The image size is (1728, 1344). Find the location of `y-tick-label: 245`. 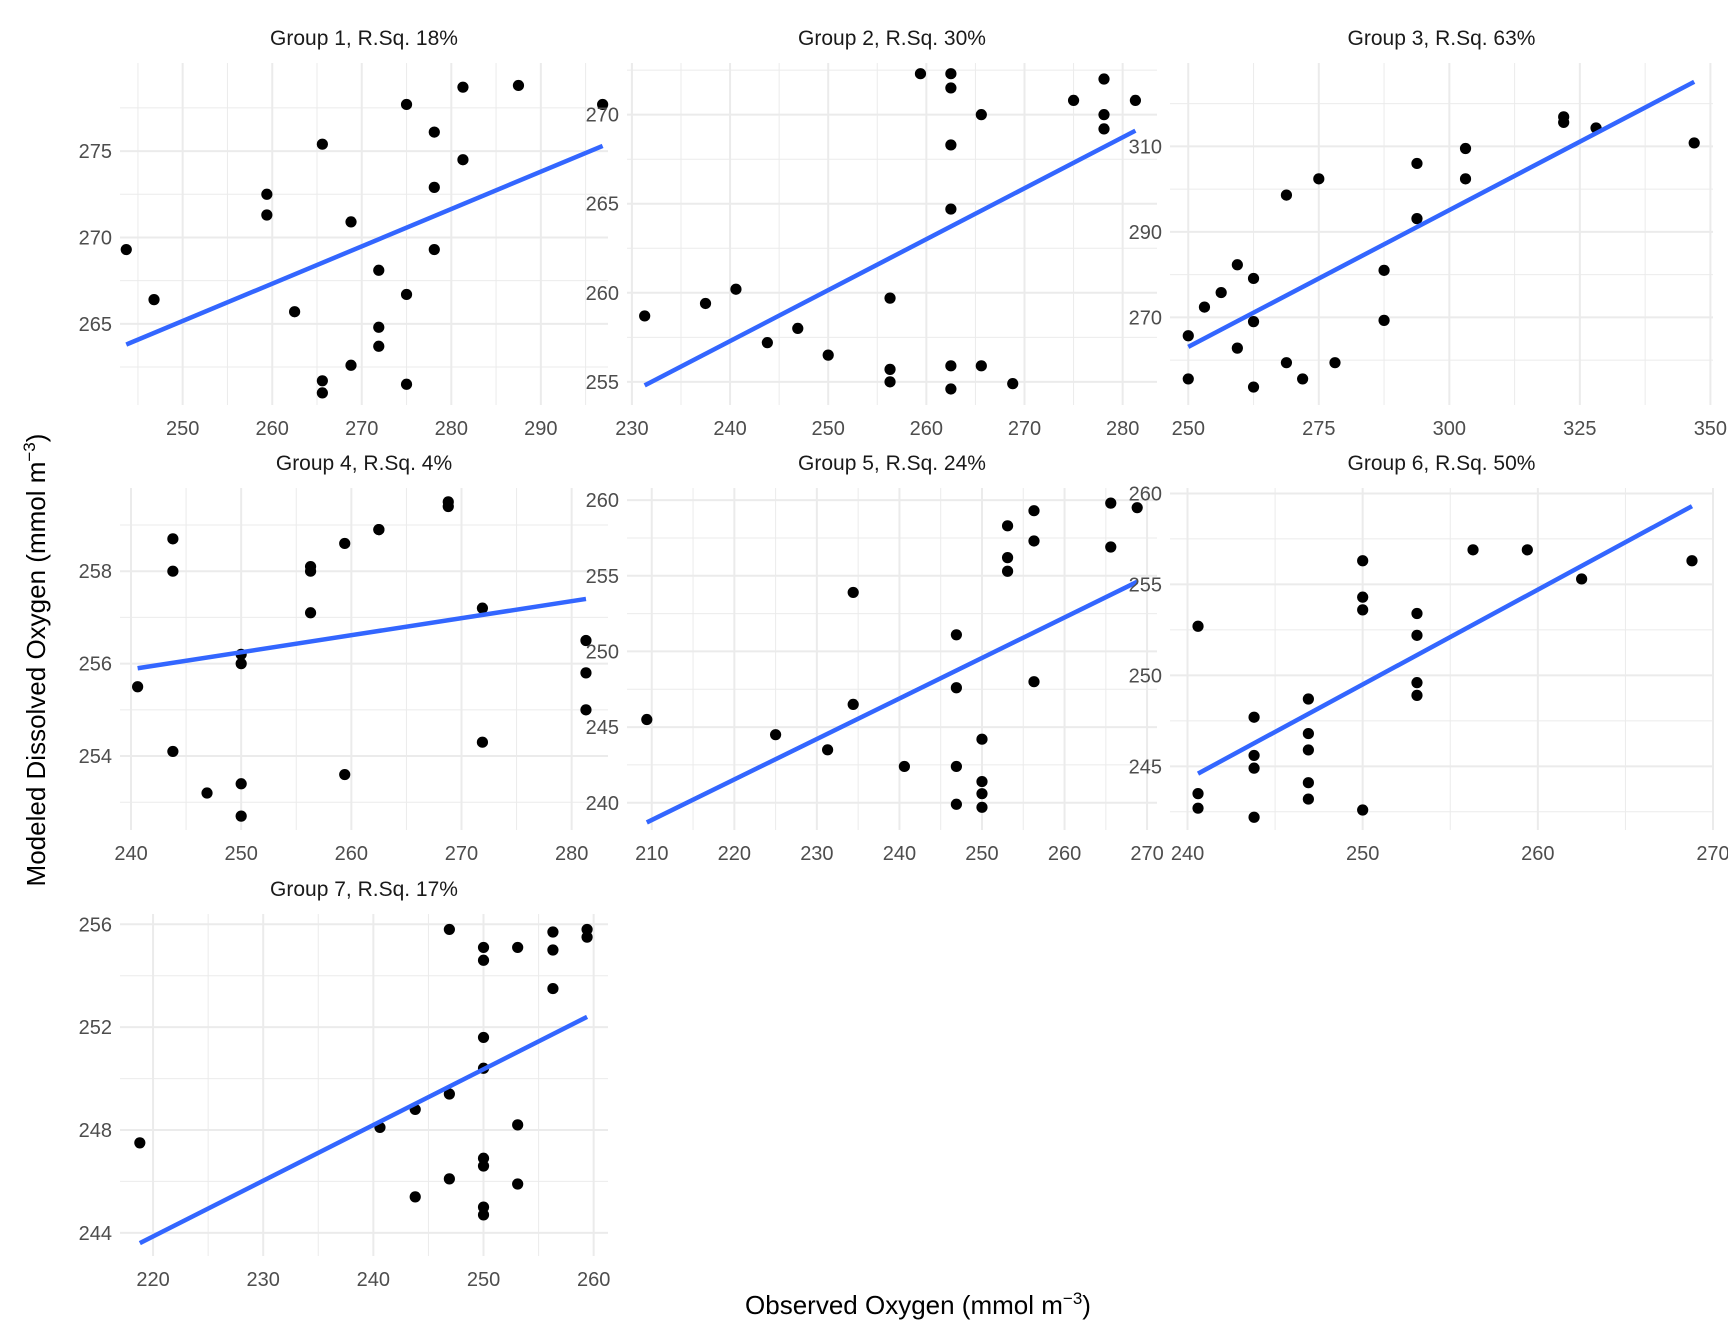

y-tick-label: 245 is located at coordinates (602, 728).